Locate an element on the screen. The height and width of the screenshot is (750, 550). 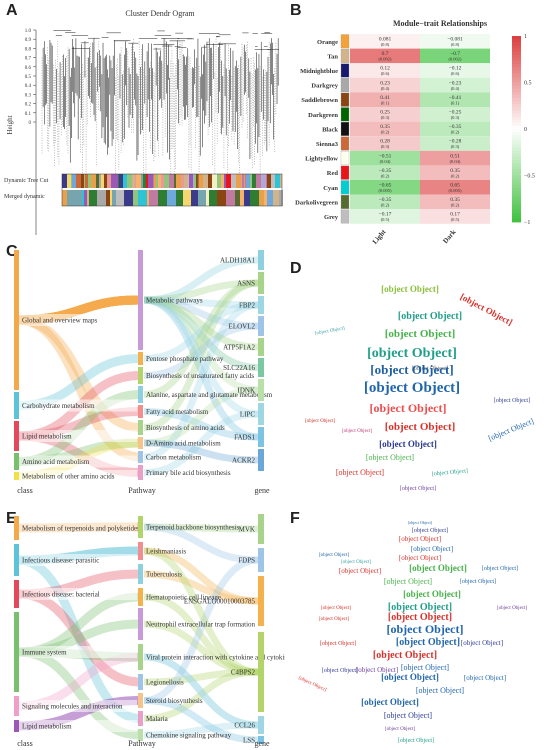
gene-label: ENSGALG00010003785 is located at coordinates (220, 602).